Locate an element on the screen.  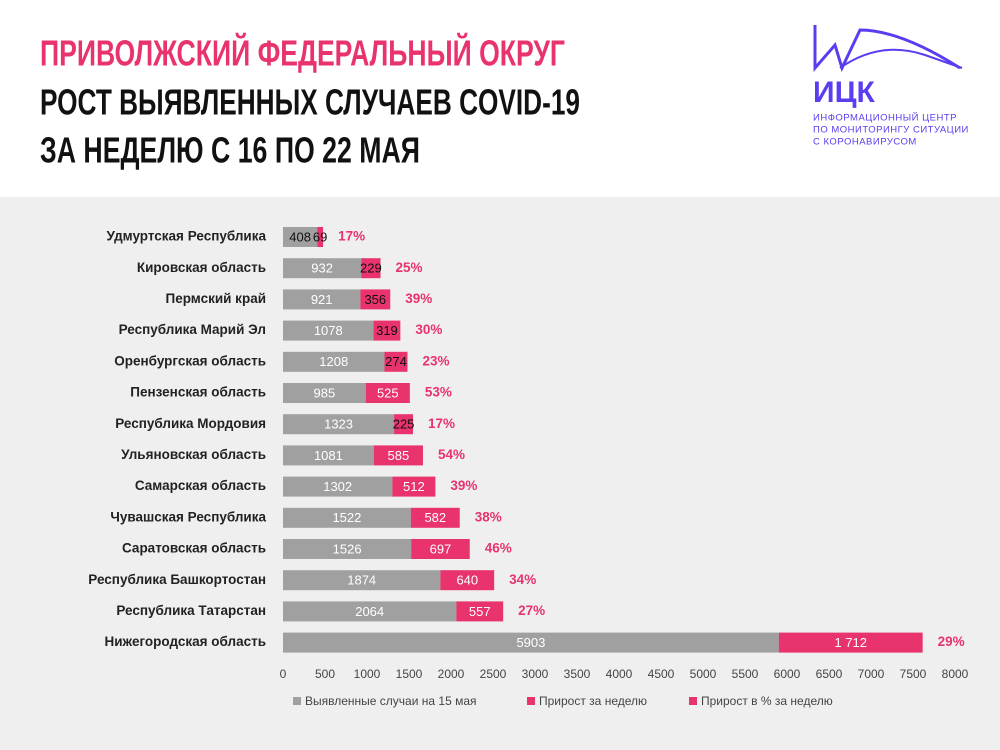
value-label: 640 is located at coordinates (467, 580).